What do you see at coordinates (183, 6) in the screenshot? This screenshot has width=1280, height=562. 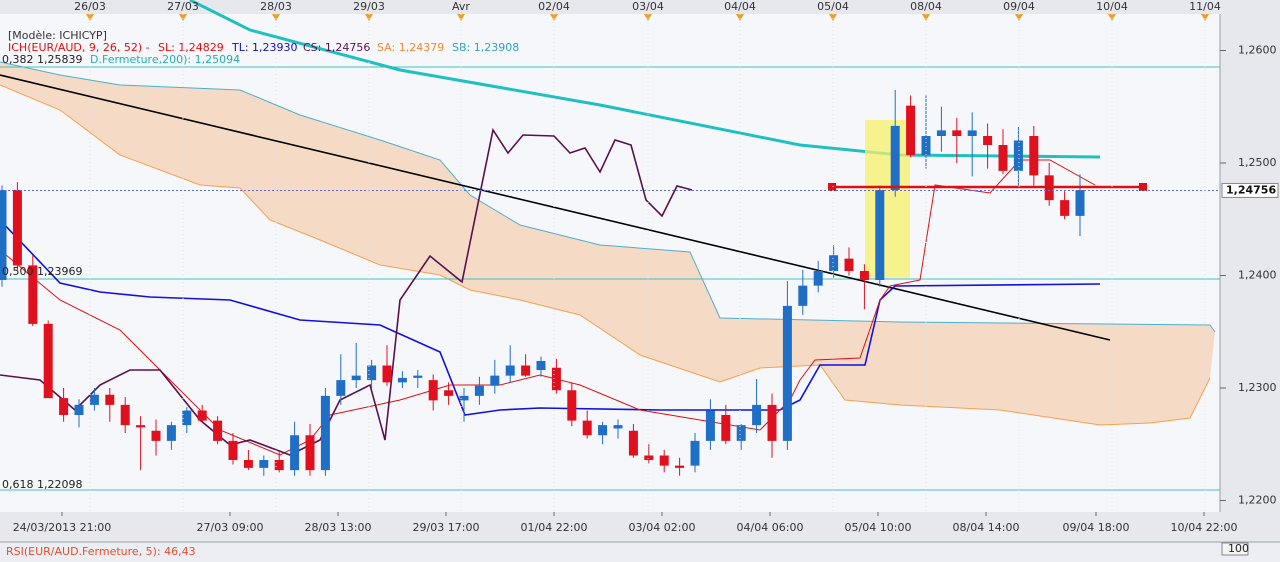 I see `date-label: 27/03` at bounding box center [183, 6].